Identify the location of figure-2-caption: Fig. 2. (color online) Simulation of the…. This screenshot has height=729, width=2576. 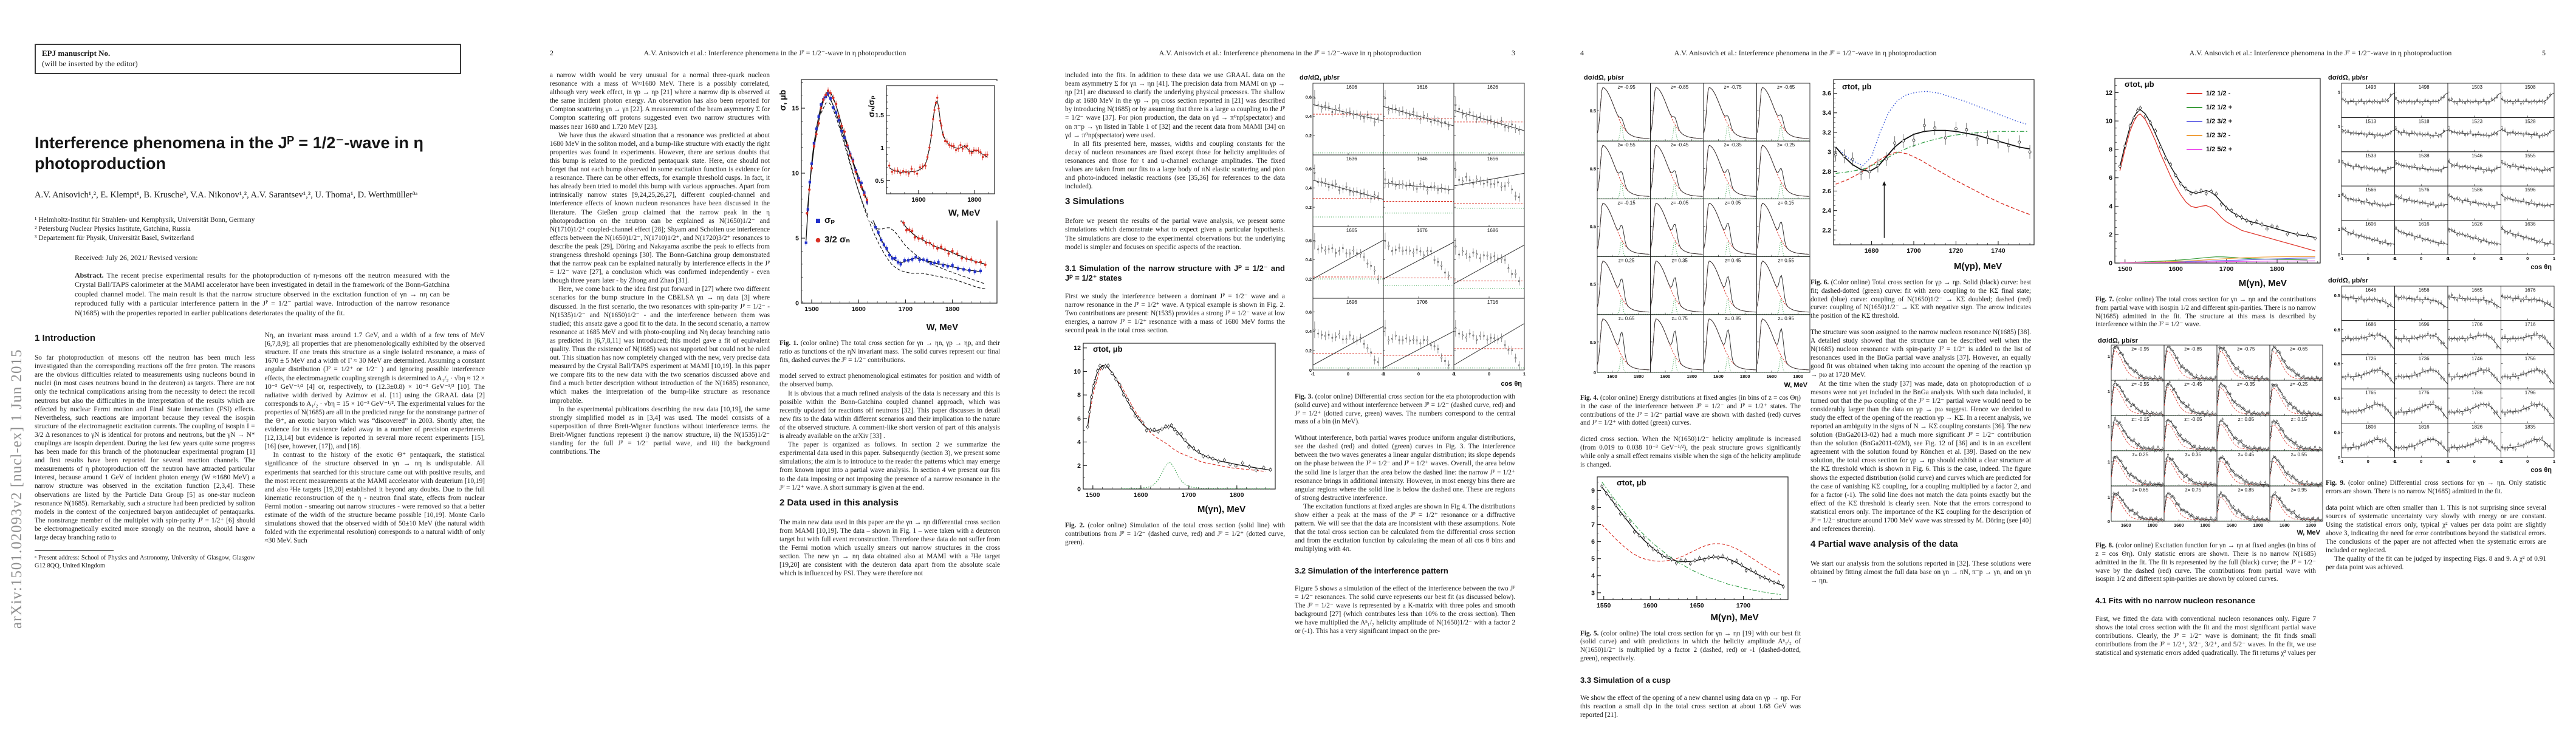
(1175, 534).